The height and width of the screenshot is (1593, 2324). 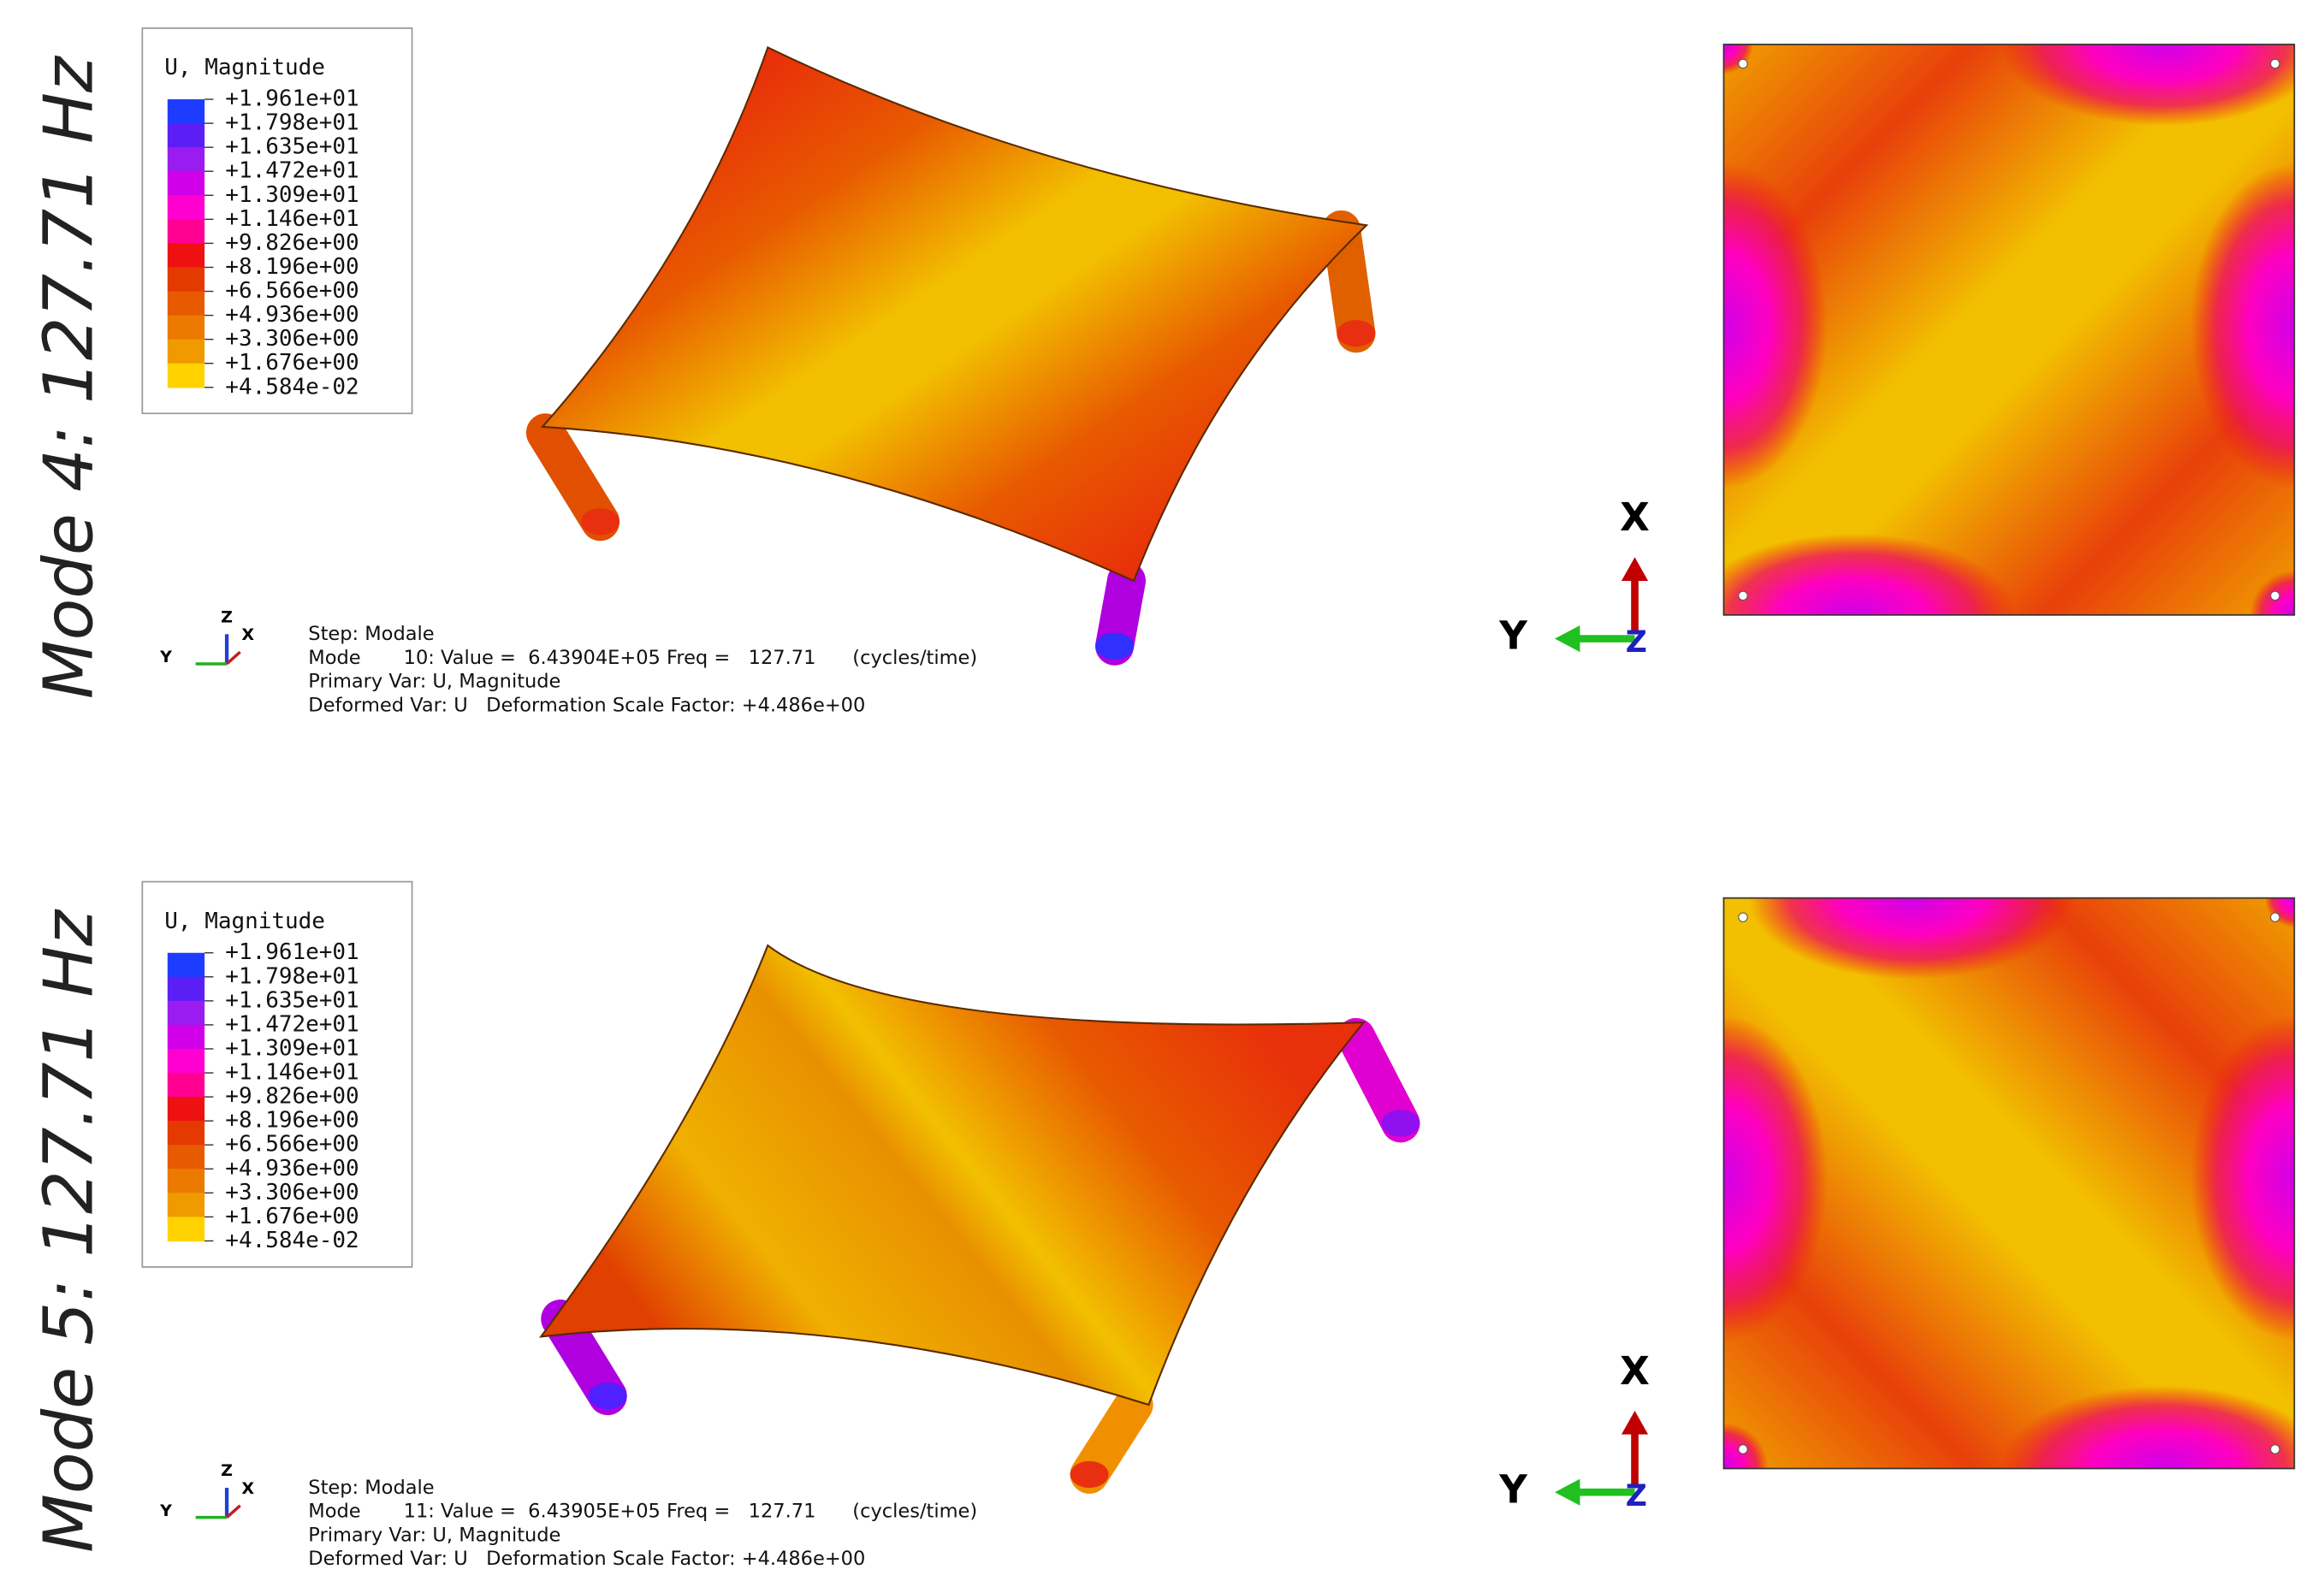 I want to click on view-arrow-y, so click(x=1567, y=1492).